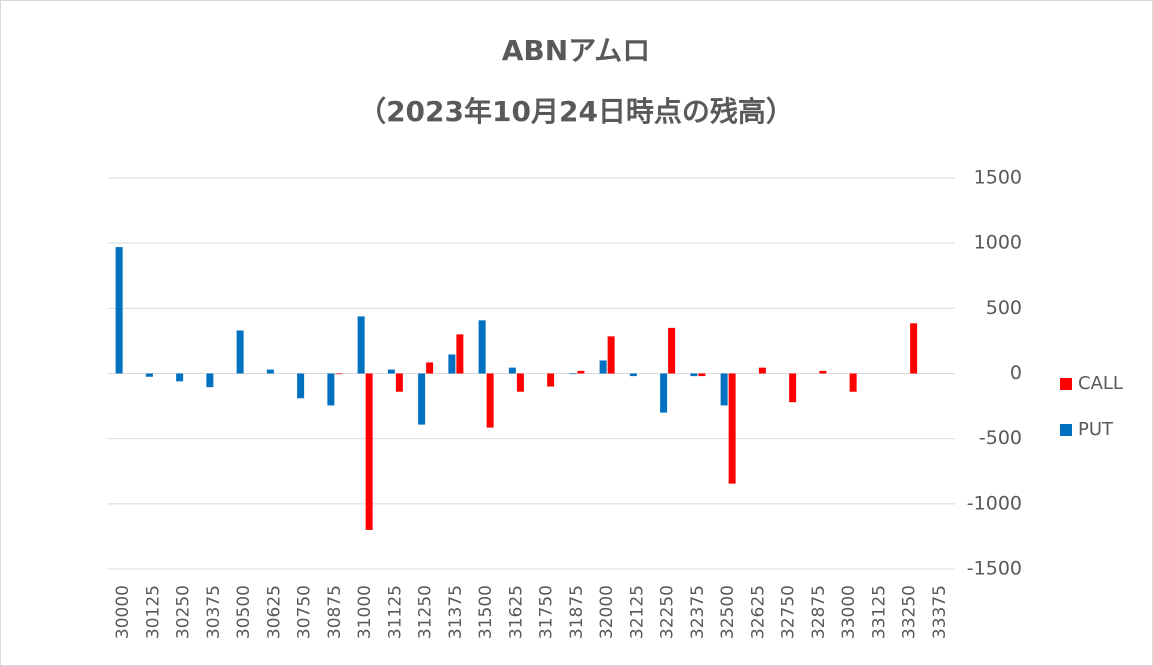 The height and width of the screenshot is (666, 1153). Describe the element at coordinates (305, 612) in the screenshot. I see `x-tick-label: 30750` at that location.